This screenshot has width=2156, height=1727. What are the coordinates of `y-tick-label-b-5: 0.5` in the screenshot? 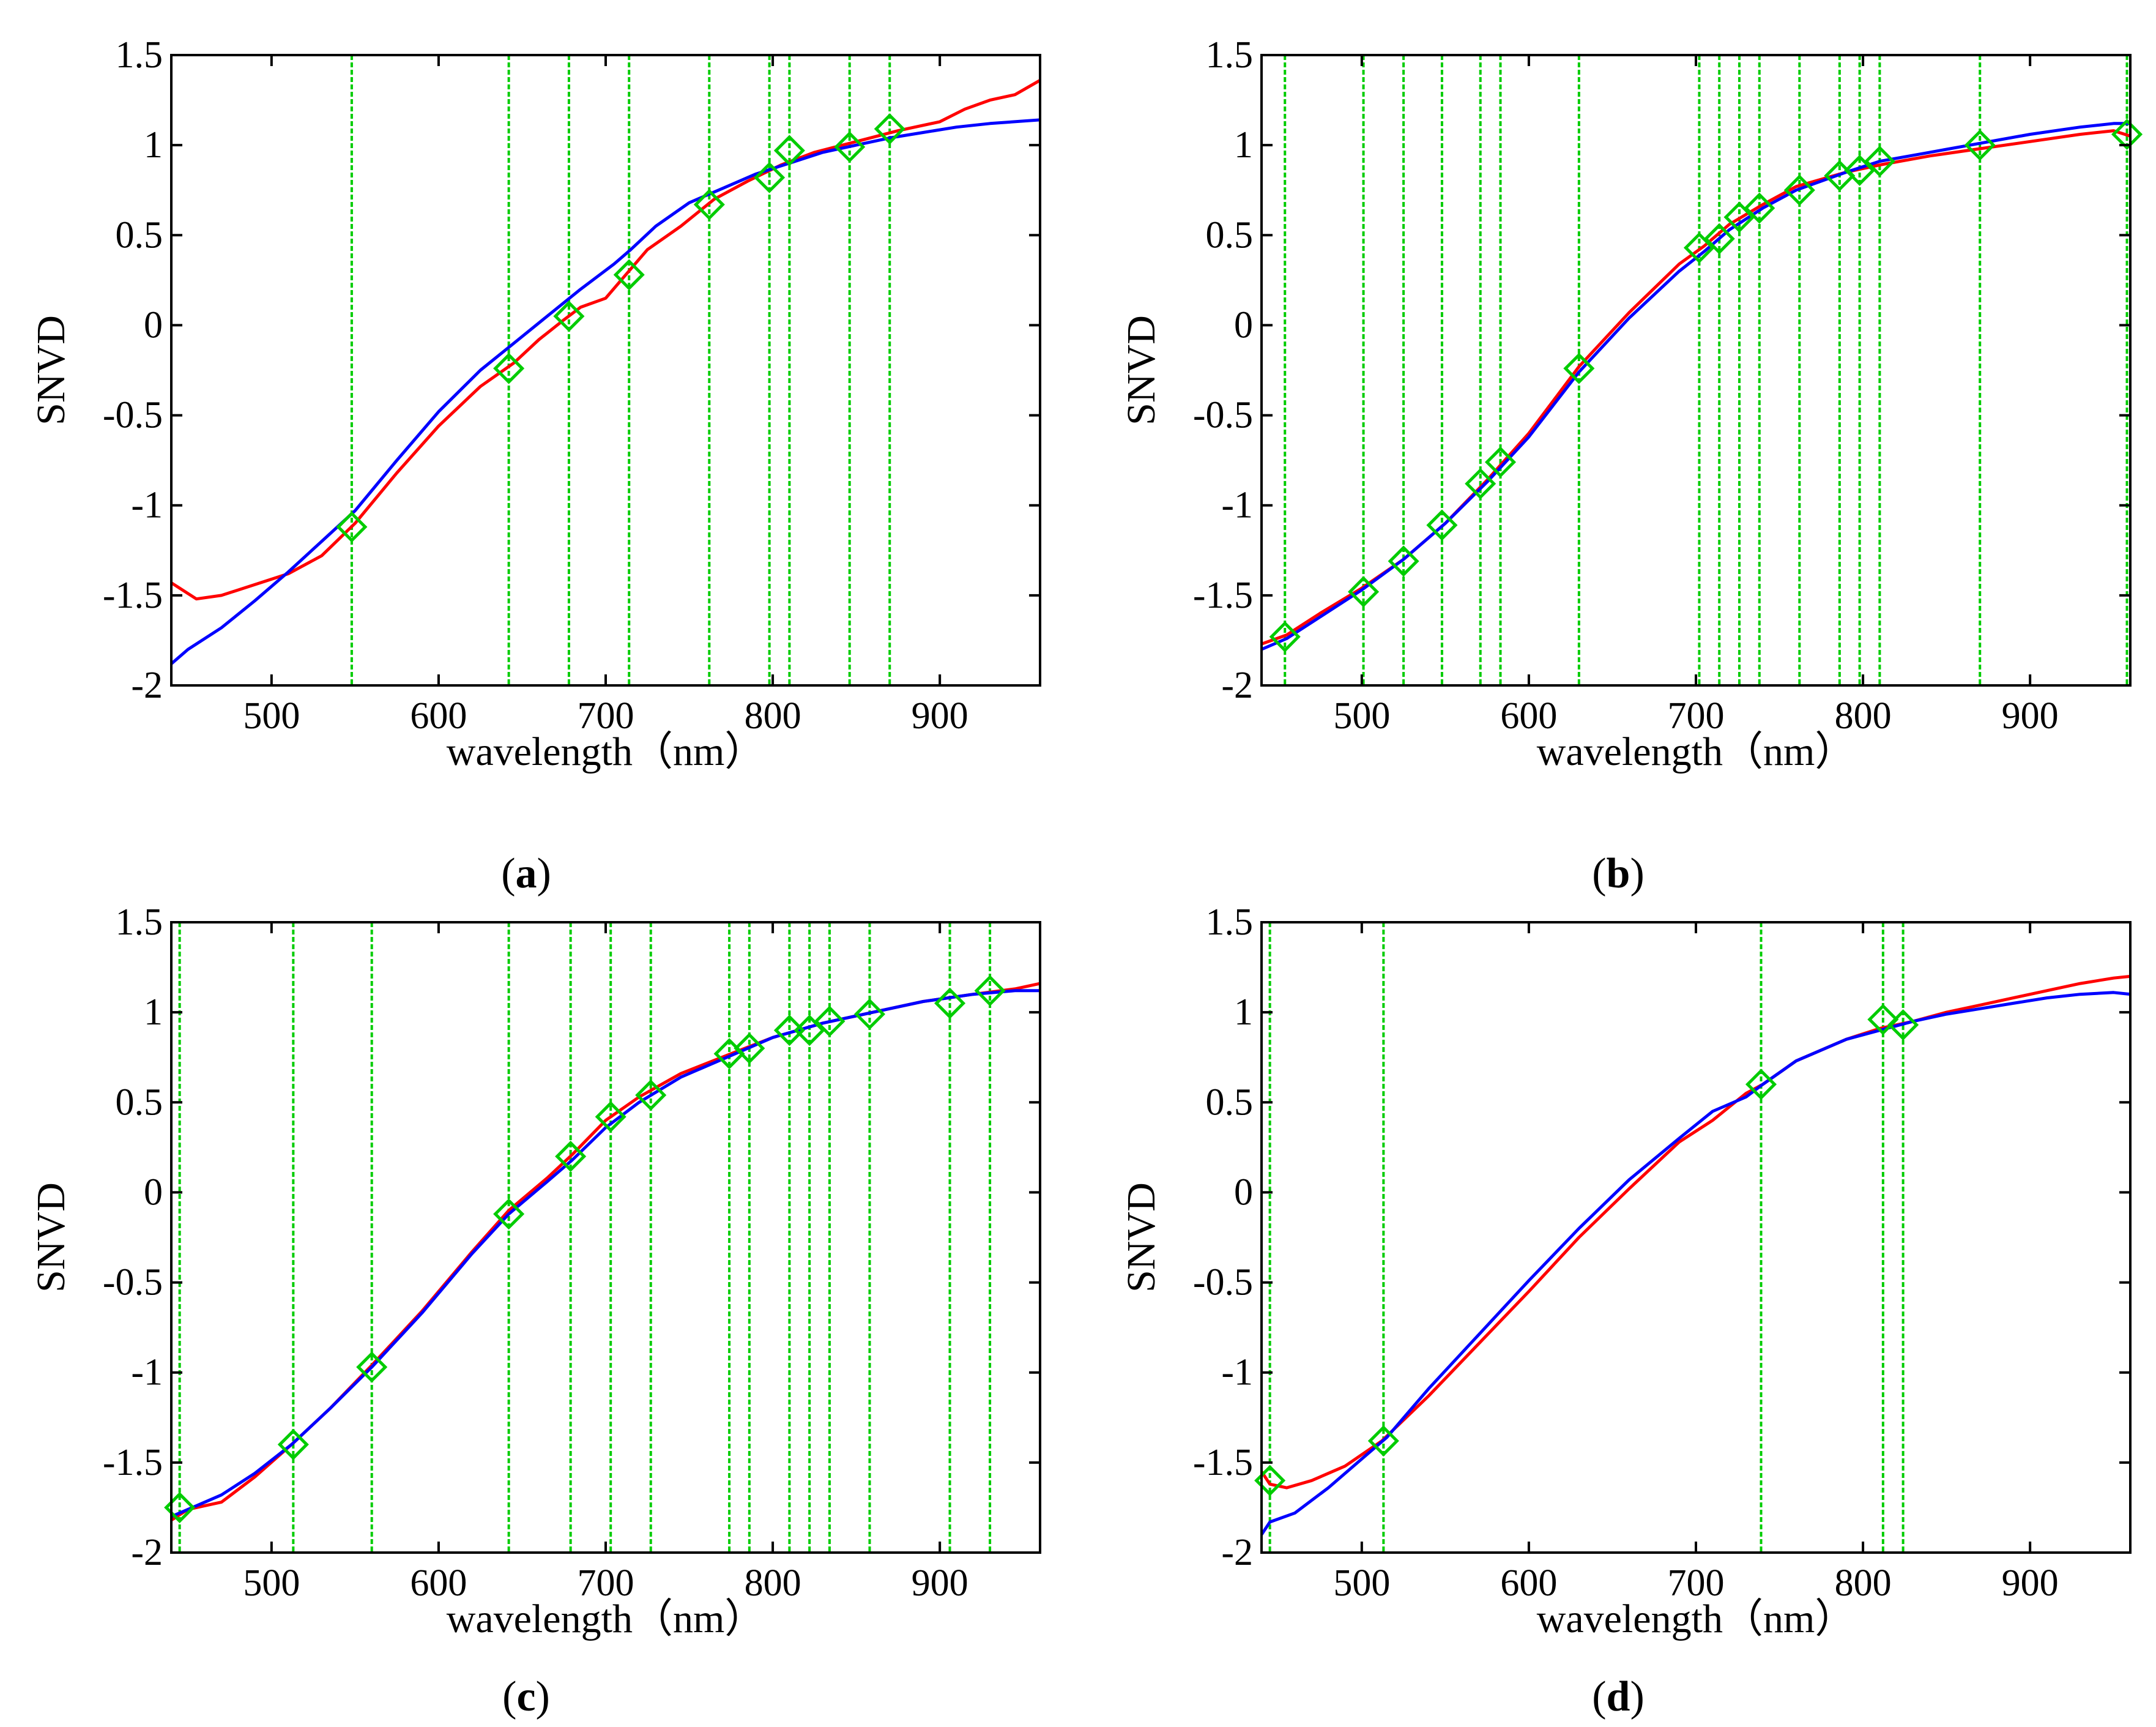 It's located at (1230, 235).